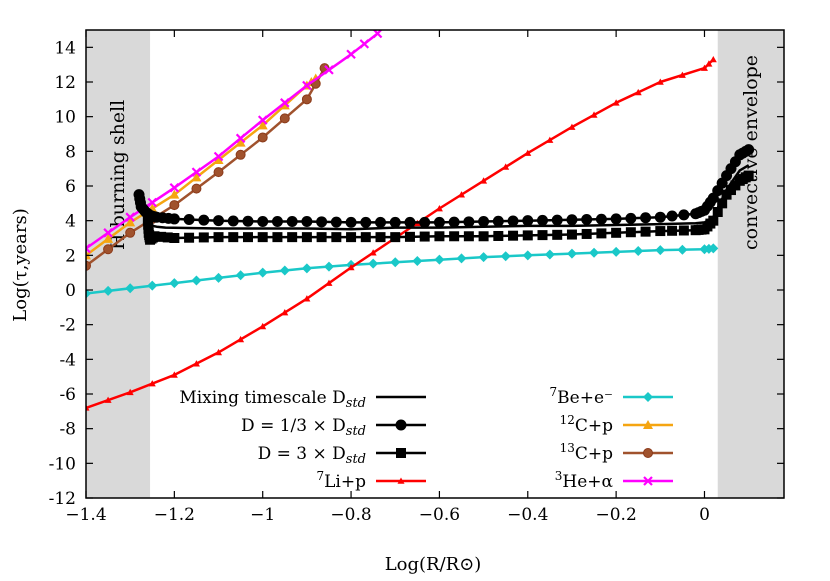 This screenshot has height=581, width=830. I want to click on legend-label: 7Be+e⁻, so click(581, 396).